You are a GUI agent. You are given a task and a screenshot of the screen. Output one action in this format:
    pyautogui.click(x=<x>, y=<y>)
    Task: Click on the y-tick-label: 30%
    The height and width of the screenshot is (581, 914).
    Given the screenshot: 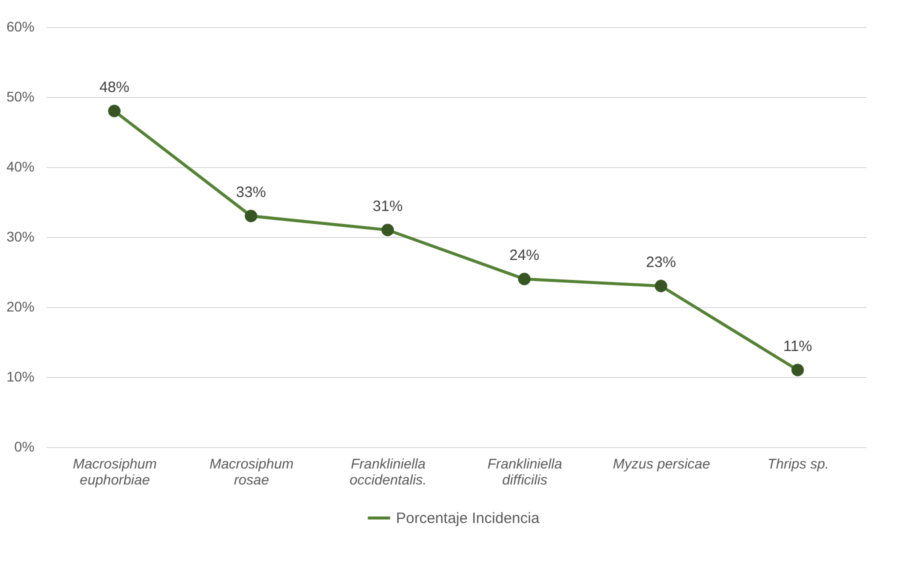 What is the action you would take?
    pyautogui.click(x=20, y=236)
    